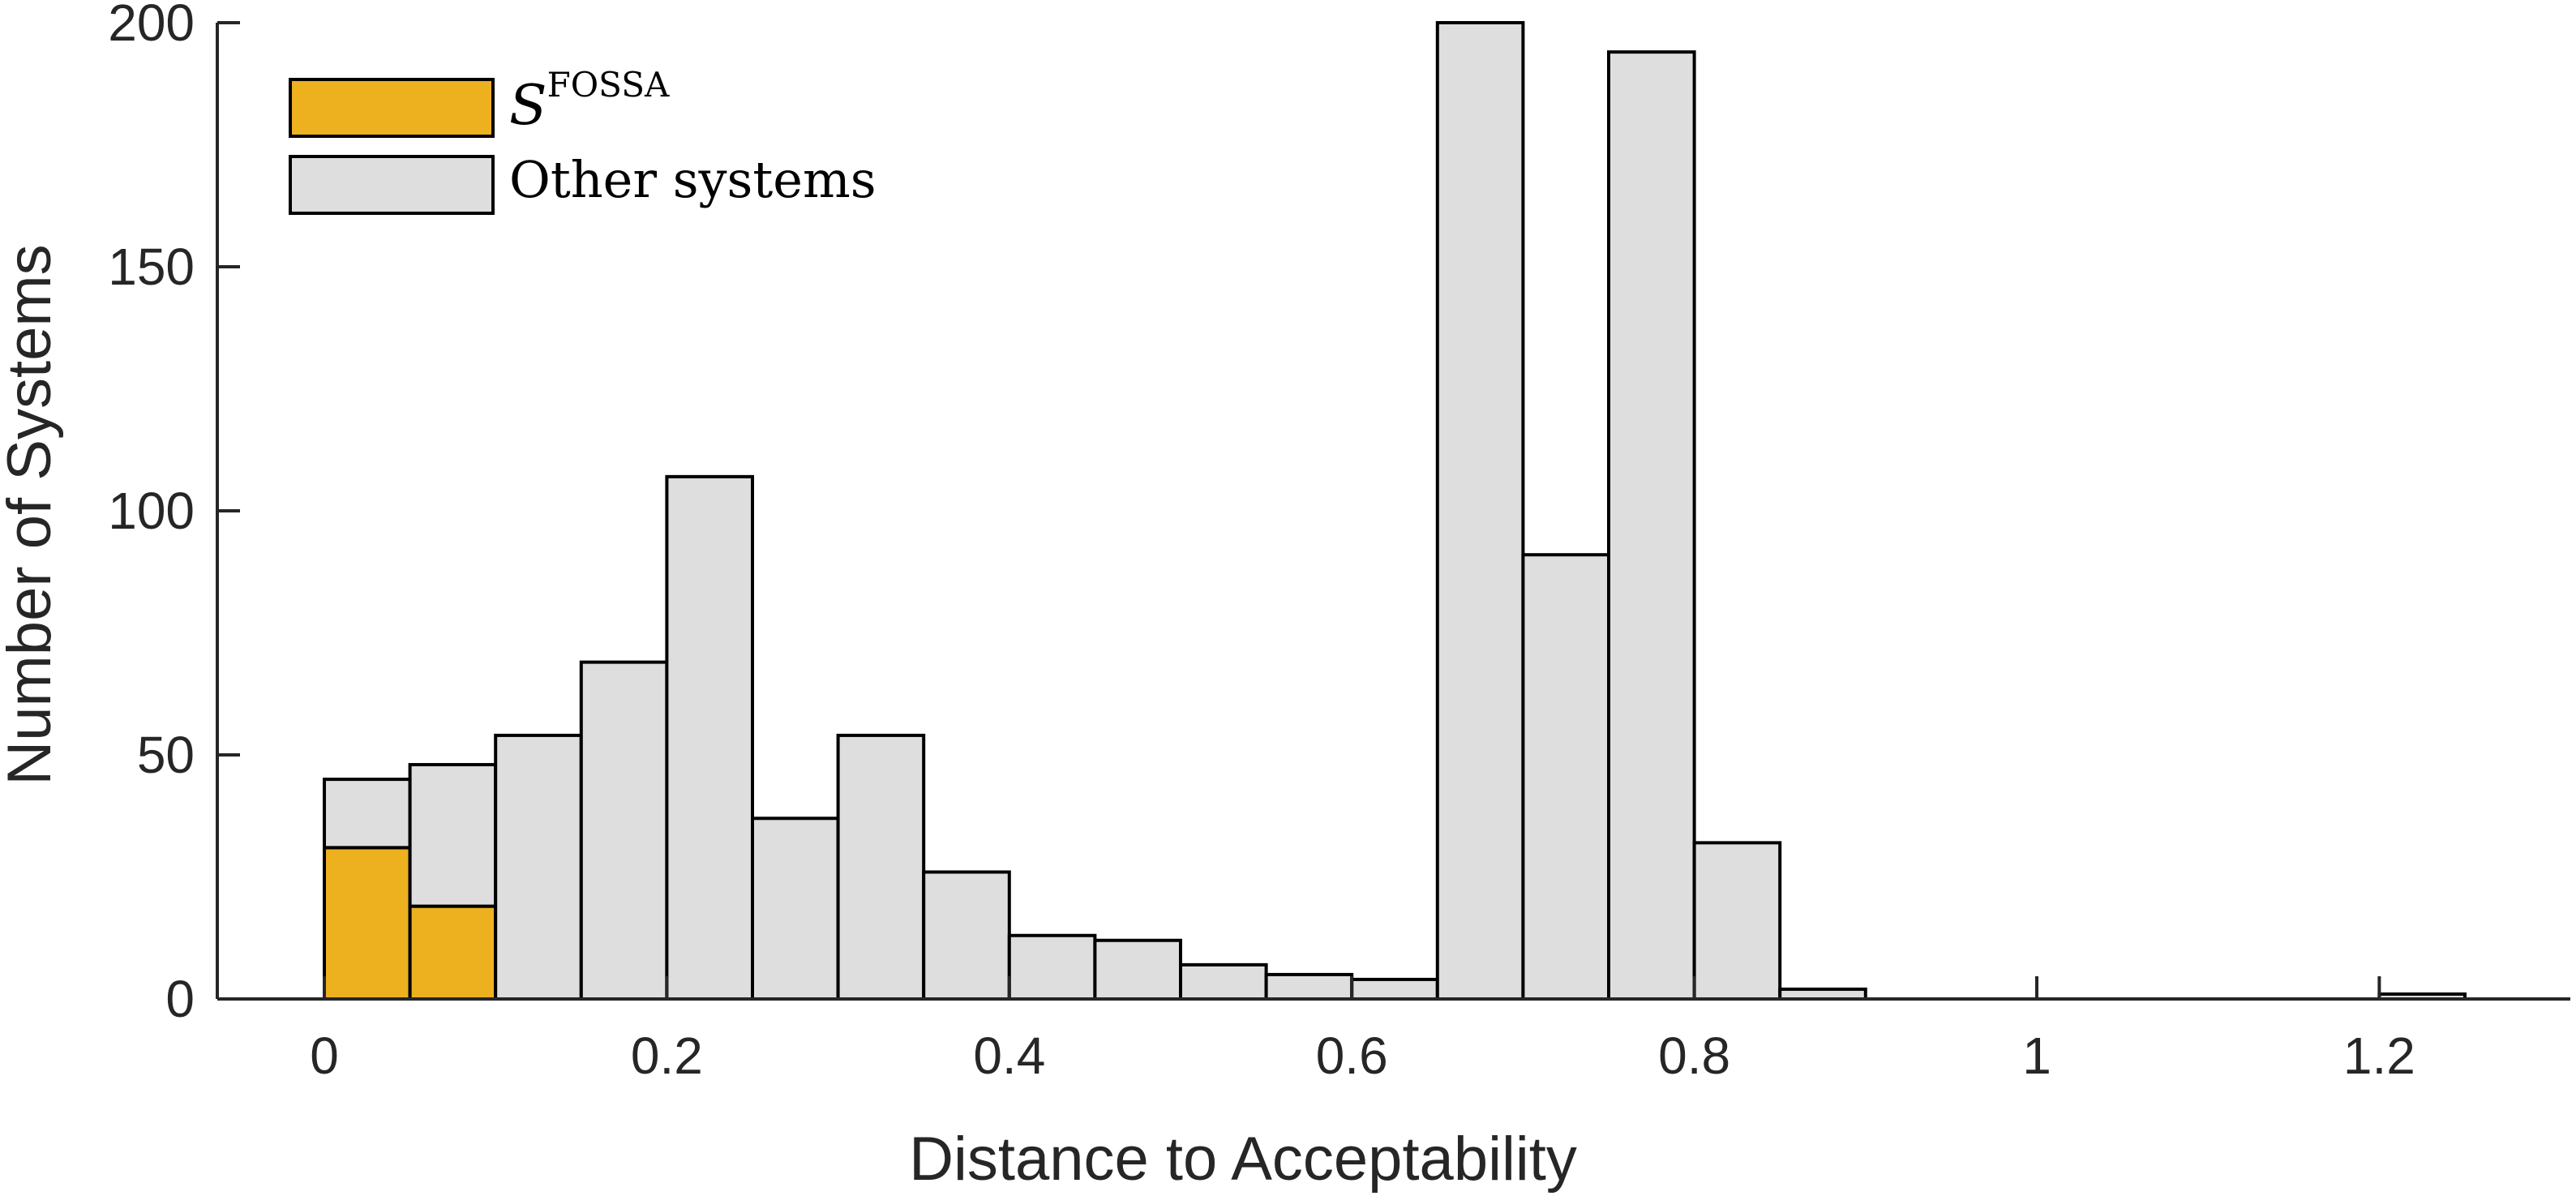 This screenshot has width=2576, height=1196. I want to click on x-tick-label-5: 1, so click(2036, 1056).